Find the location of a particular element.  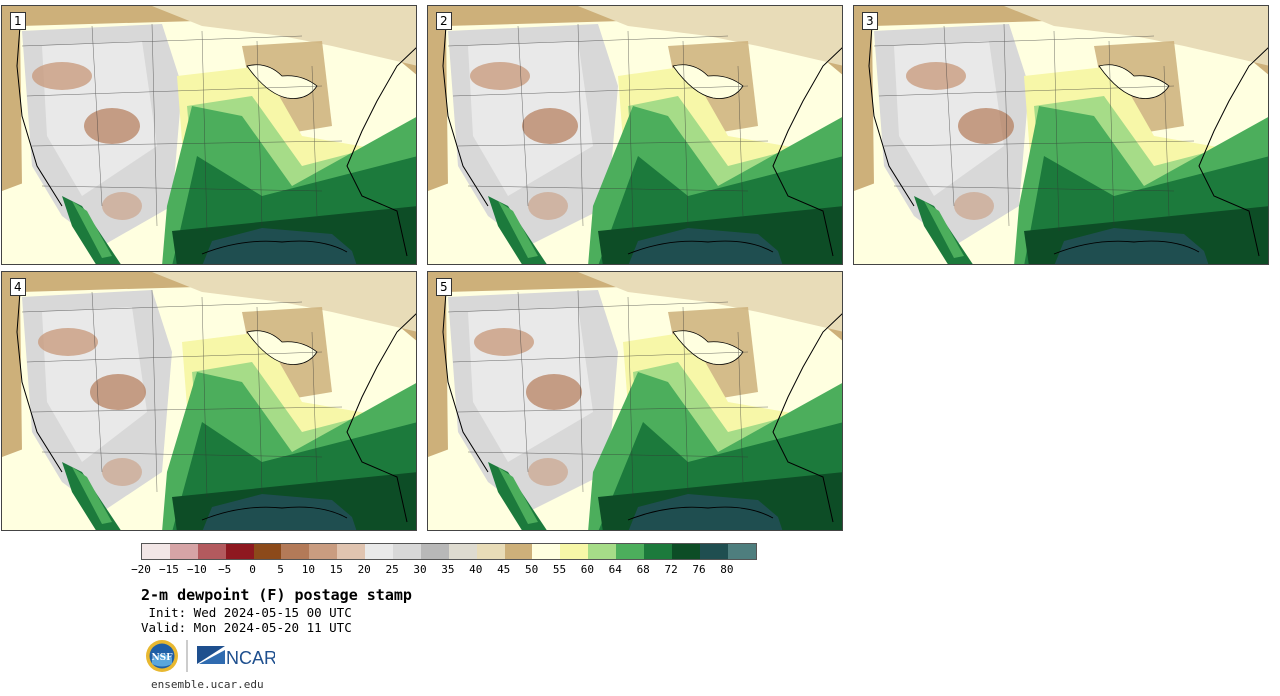

logos: NSF NCAR is located at coordinates (211, 656).